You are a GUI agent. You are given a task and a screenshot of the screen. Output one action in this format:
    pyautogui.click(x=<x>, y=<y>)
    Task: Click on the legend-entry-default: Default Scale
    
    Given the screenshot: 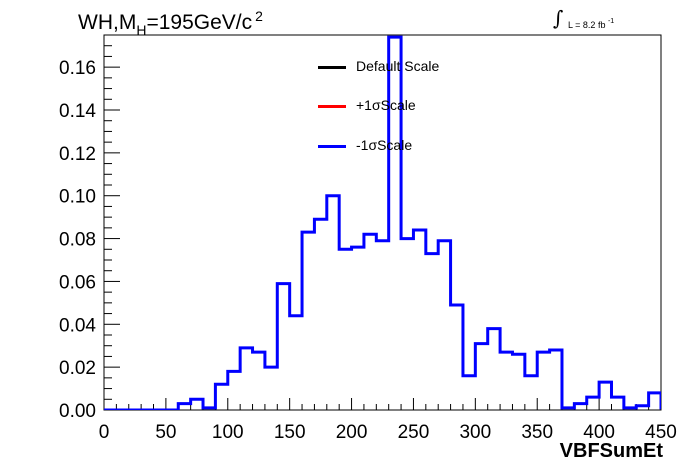 What is the action you would take?
    pyautogui.click(x=378, y=66)
    